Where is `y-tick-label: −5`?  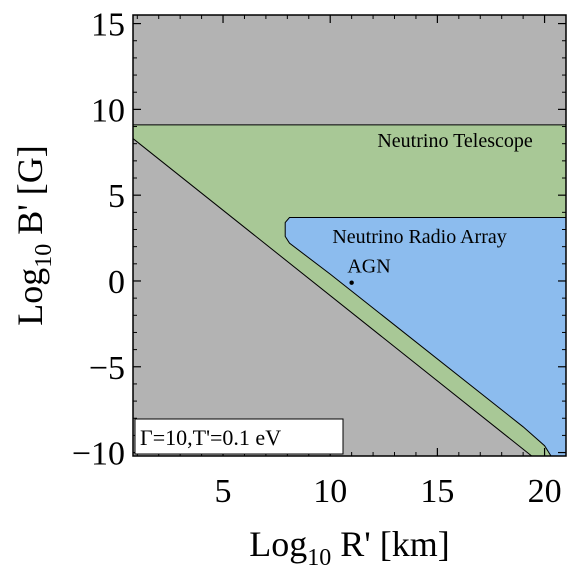 y-tick-label: −5 is located at coordinates (107, 368).